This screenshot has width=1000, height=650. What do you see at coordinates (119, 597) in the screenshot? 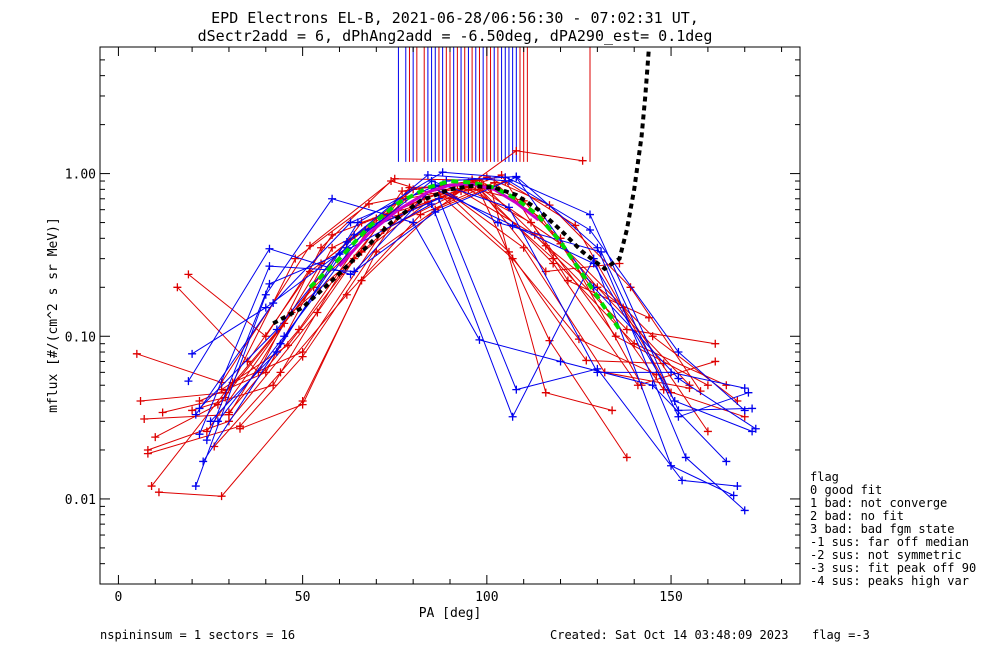
I see `x-tick-label: 0` at bounding box center [119, 597].